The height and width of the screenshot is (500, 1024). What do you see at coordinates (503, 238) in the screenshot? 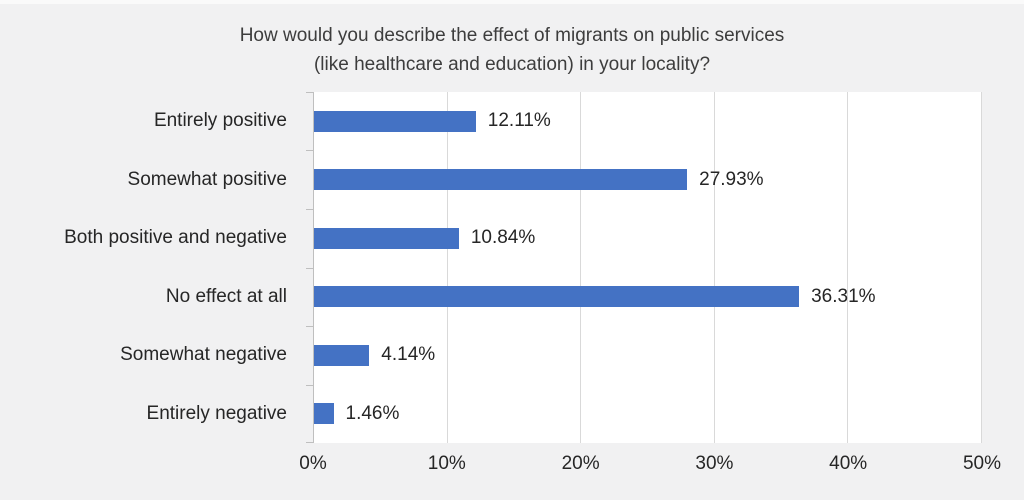
I see `value-label: 10.84%` at bounding box center [503, 238].